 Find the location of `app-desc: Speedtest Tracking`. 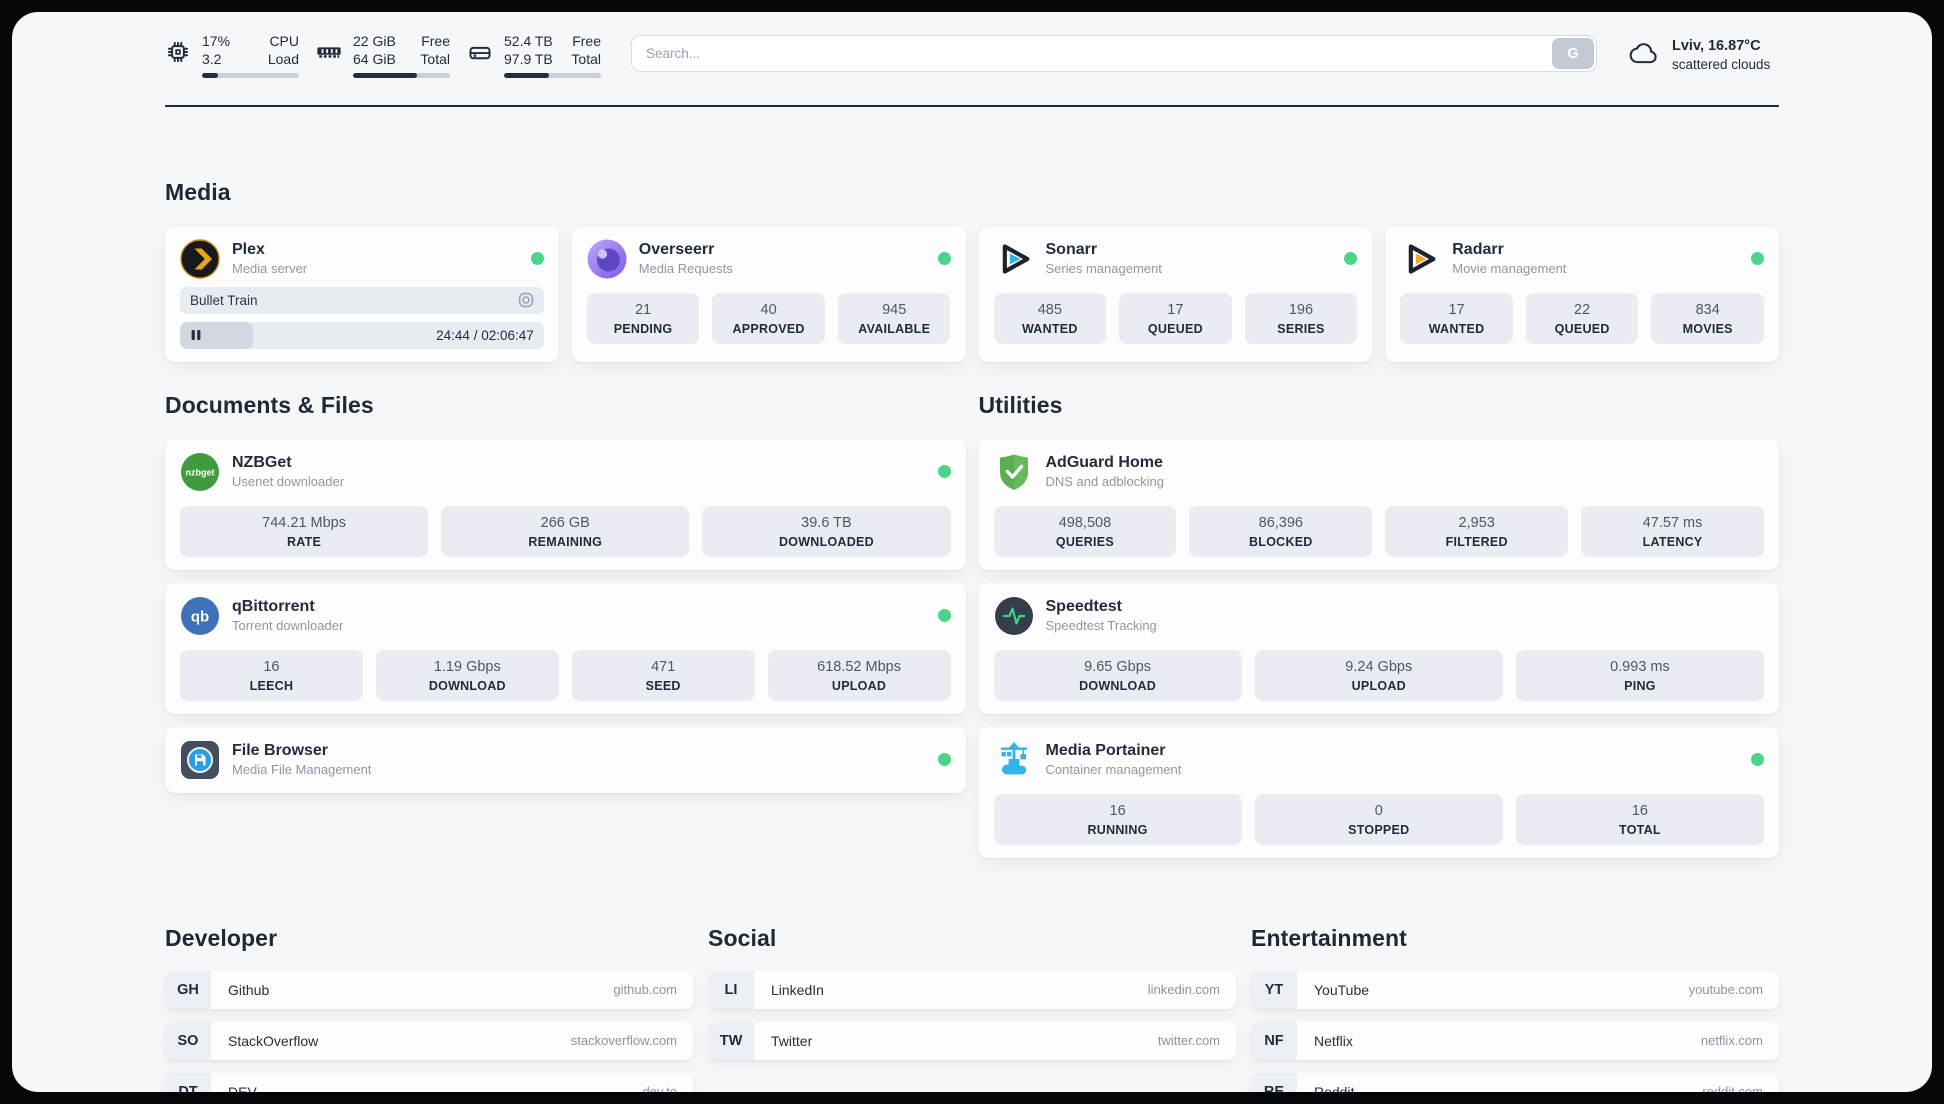

app-desc: Speedtest Tracking is located at coordinates (1101, 626).